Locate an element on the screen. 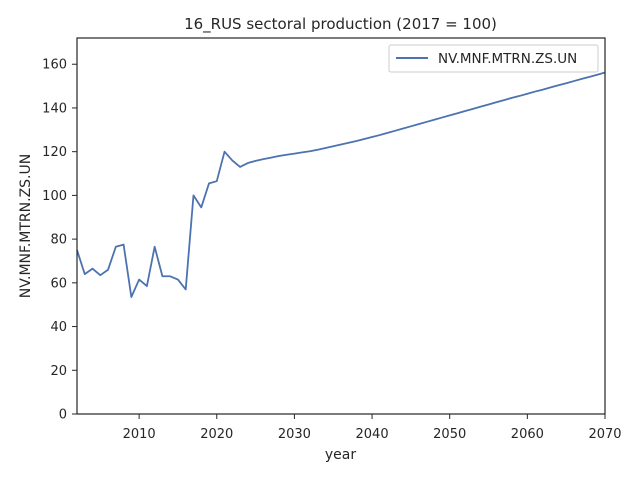 The width and height of the screenshot is (640, 480). y-tick-label: 160 is located at coordinates (54, 65).